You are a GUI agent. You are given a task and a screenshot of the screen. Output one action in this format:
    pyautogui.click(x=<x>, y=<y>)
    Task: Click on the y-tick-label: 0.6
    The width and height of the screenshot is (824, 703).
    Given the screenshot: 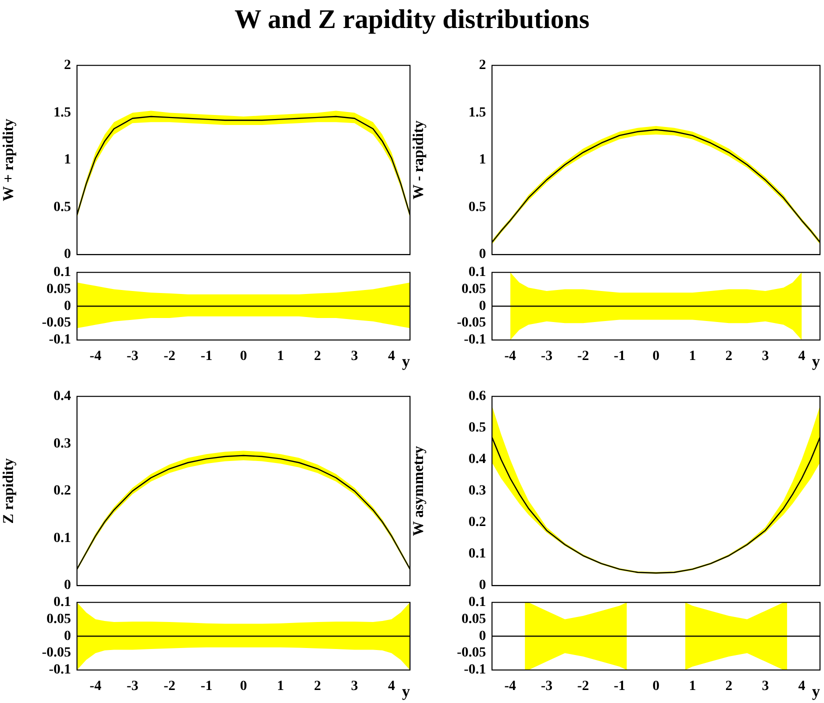 What is the action you would take?
    pyautogui.click(x=477, y=396)
    